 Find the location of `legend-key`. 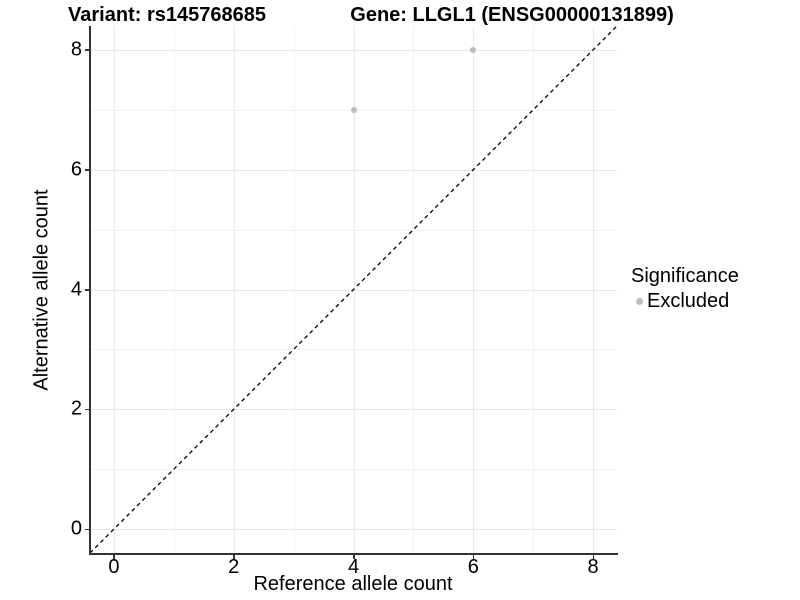

legend-key is located at coordinates (639, 301).